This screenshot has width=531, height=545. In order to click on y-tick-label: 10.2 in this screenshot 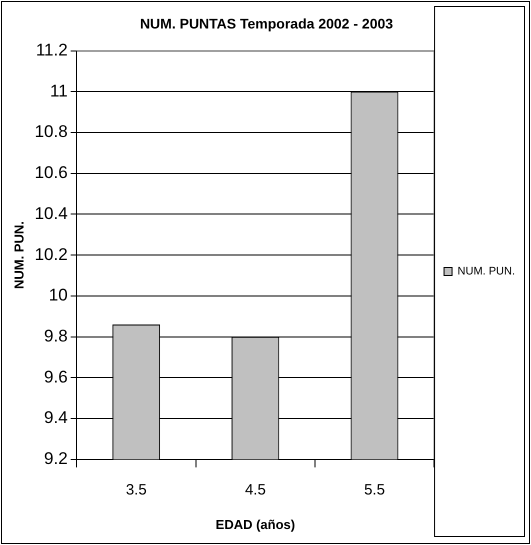, I will do `click(51, 254)`.